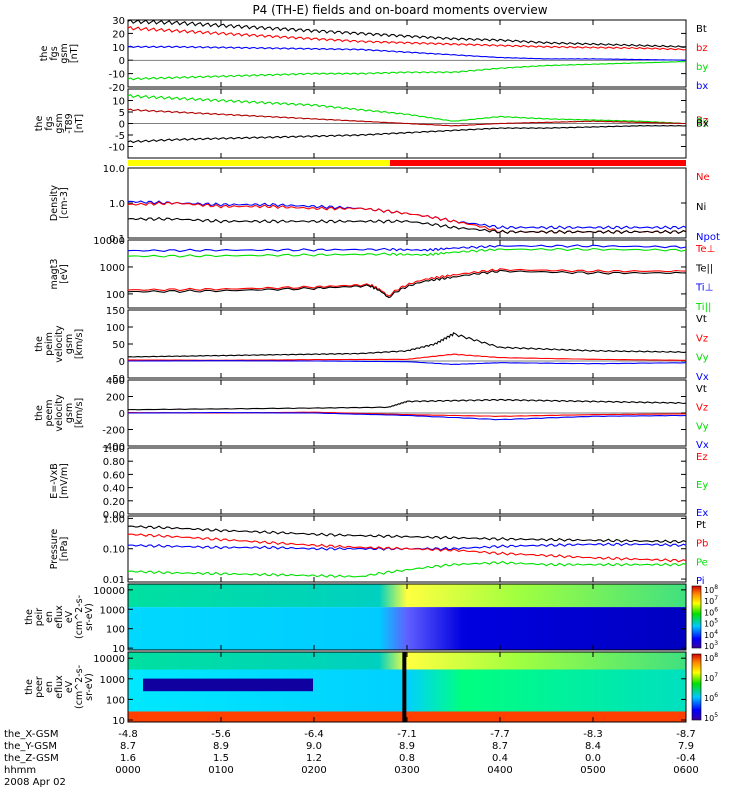 The height and width of the screenshot is (800, 750). I want to click on series-line-Te⊥, so click(407, 282).